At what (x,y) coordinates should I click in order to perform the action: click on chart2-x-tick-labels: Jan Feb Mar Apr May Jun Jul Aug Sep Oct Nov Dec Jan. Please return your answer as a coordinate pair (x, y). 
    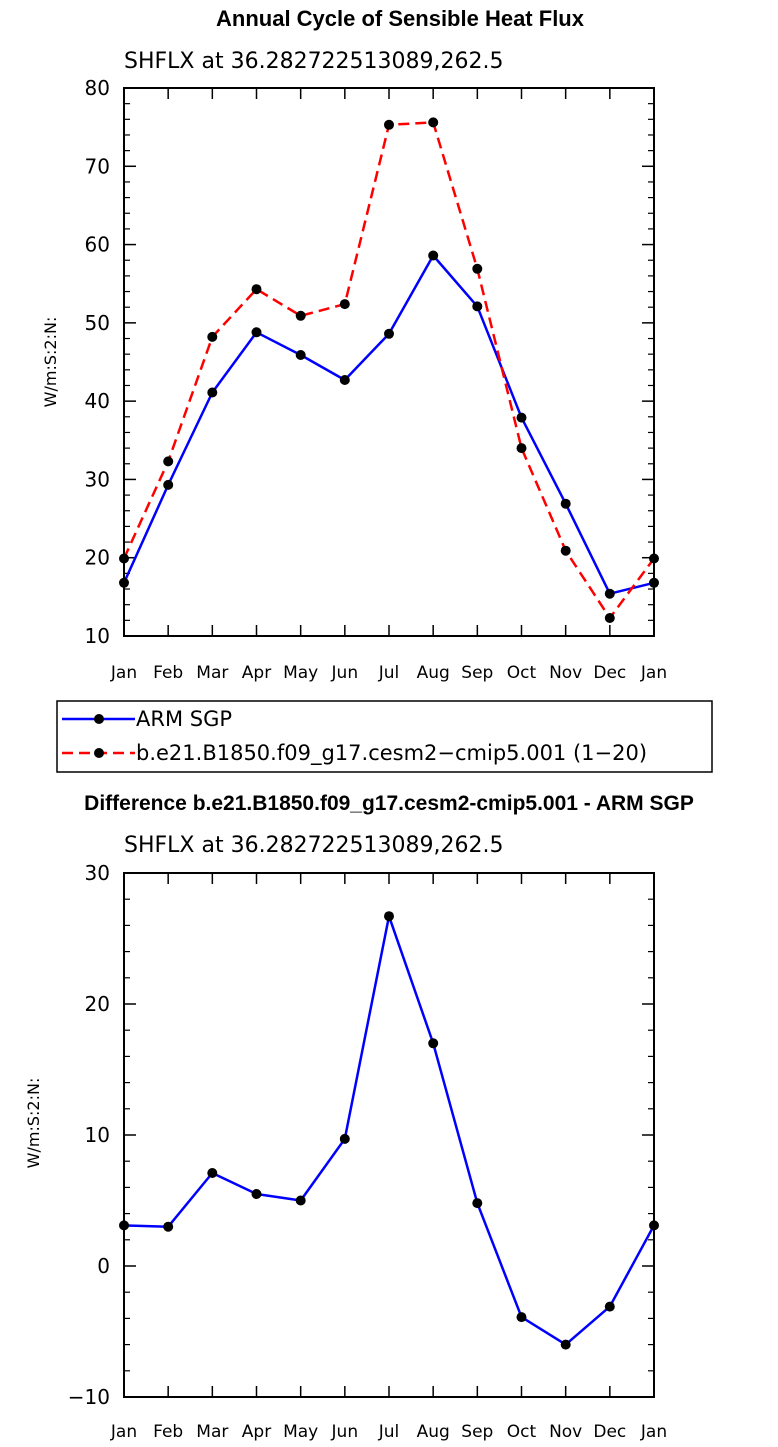
    Looking at the image, I should click on (388, 1432).